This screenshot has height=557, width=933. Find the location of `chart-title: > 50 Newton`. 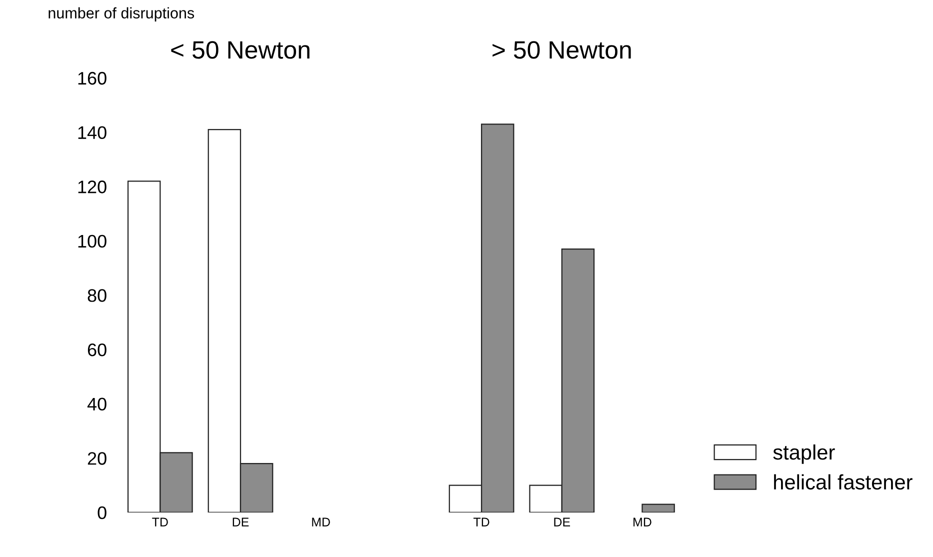

chart-title: > 50 Newton is located at coordinates (561, 50).